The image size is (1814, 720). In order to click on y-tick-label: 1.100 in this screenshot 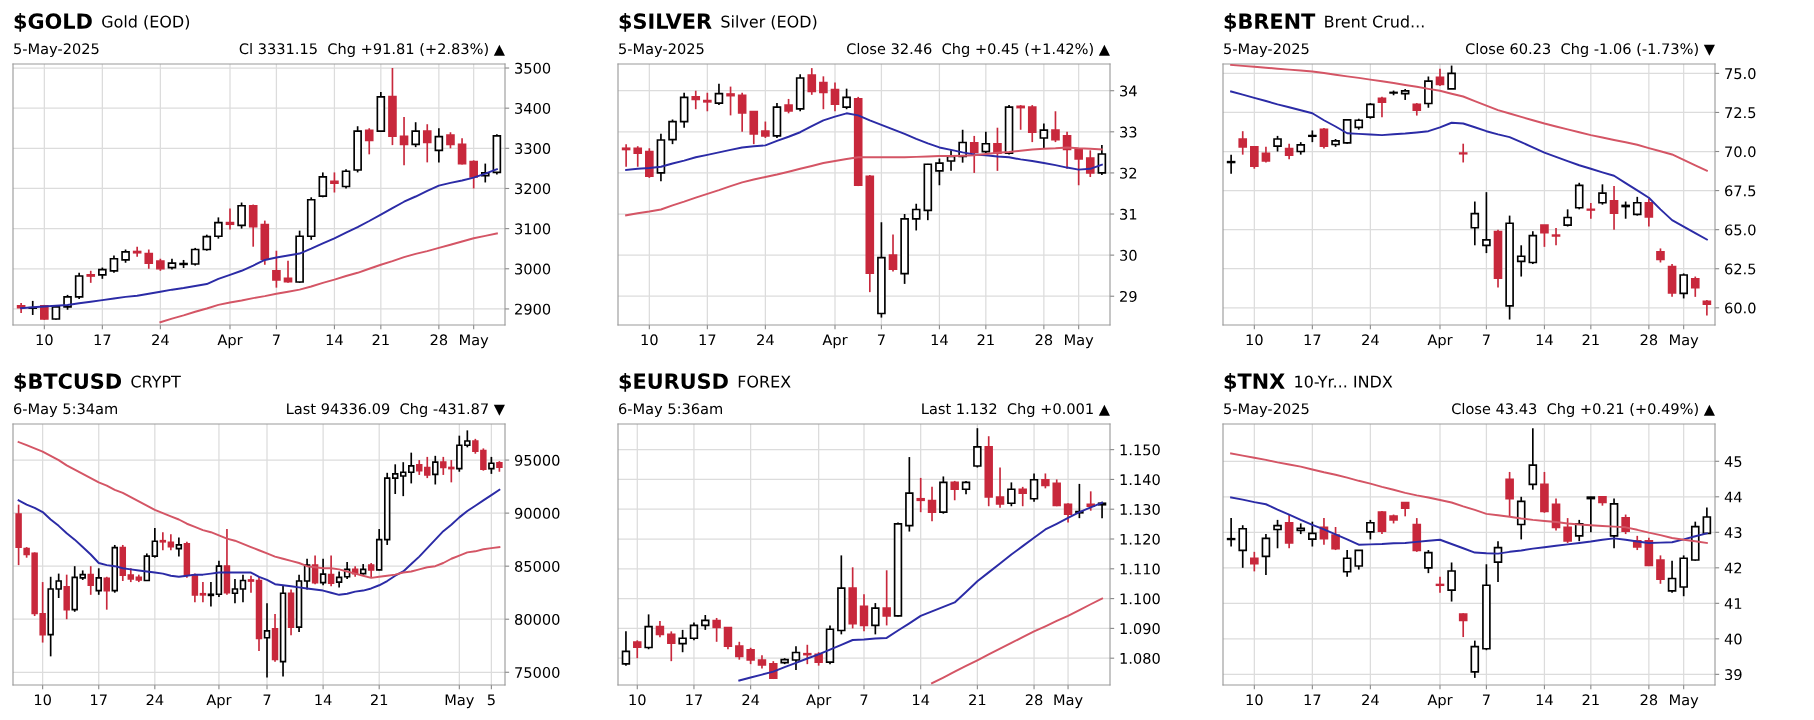, I will do `click(1140, 599)`.